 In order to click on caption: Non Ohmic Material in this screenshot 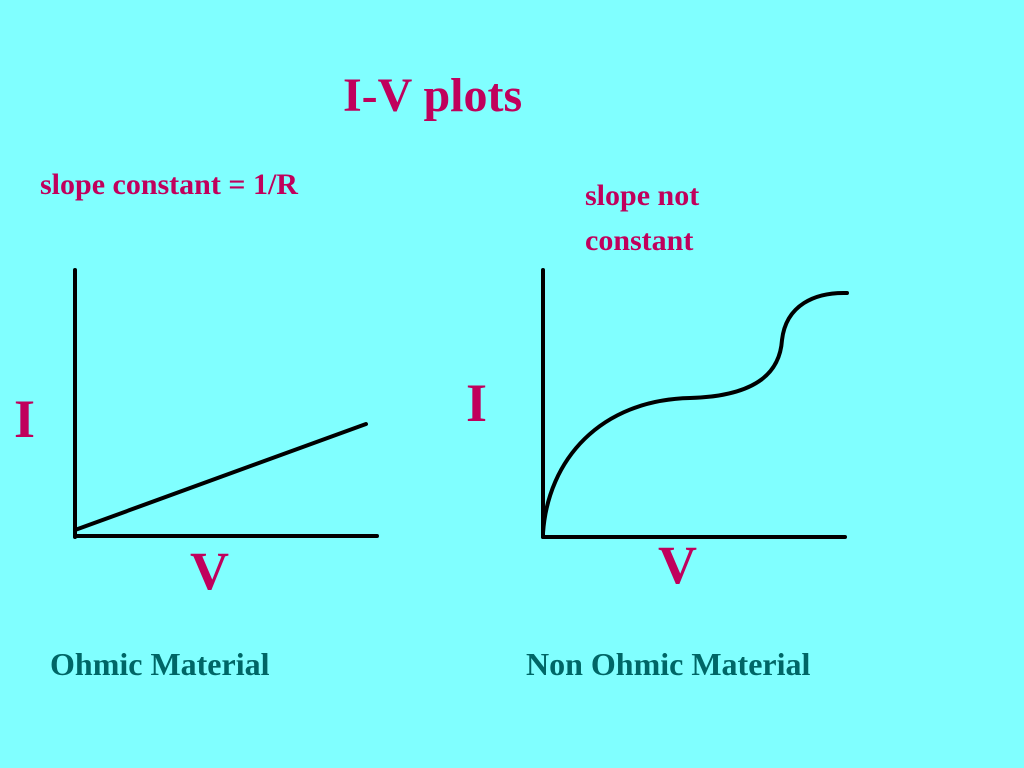, I will do `click(668, 664)`.